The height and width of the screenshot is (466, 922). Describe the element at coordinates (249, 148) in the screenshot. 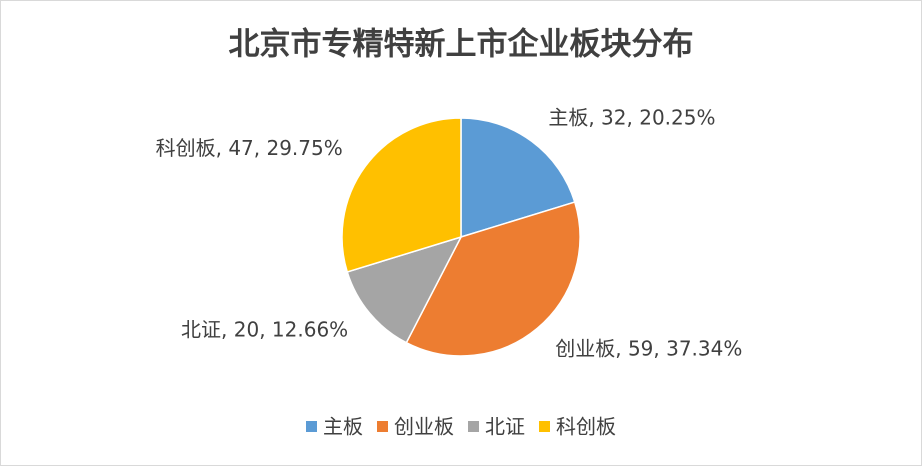

I see `data-label: 科创板, 47, 29.75%` at that location.